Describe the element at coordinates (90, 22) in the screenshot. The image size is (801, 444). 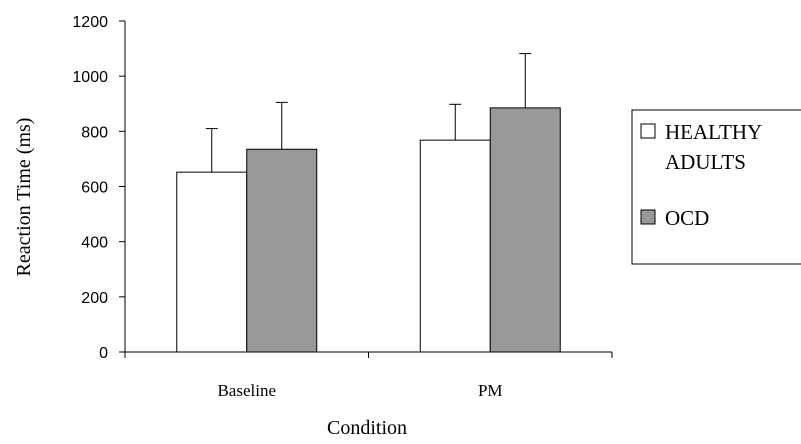
I see `y-tick-label: 1200` at that location.